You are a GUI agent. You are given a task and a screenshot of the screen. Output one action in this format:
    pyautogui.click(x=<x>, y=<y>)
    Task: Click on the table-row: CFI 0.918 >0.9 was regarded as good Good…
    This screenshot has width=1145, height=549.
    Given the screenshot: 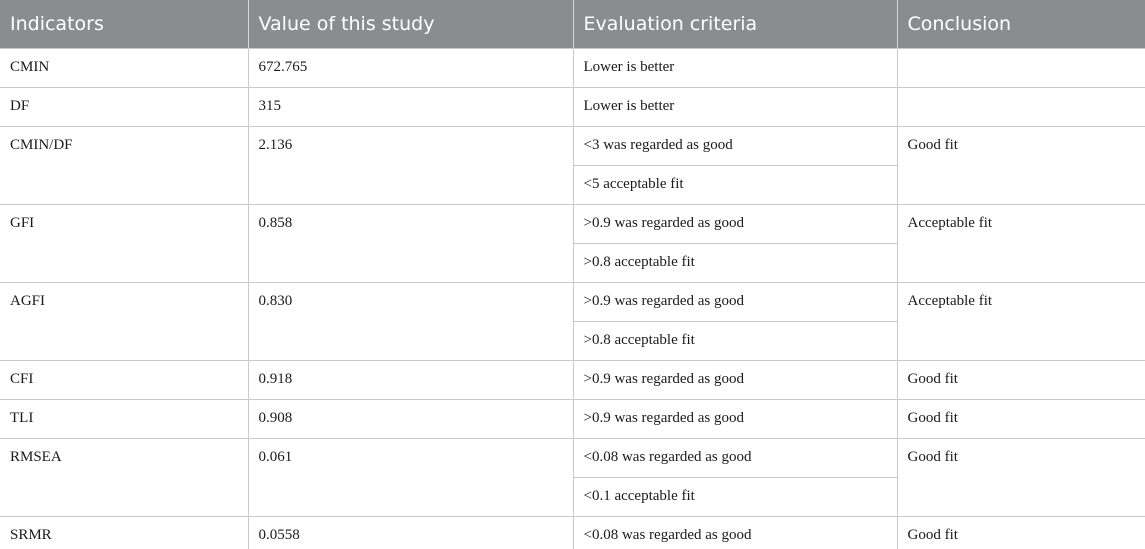 What is the action you would take?
    pyautogui.click(x=572, y=379)
    